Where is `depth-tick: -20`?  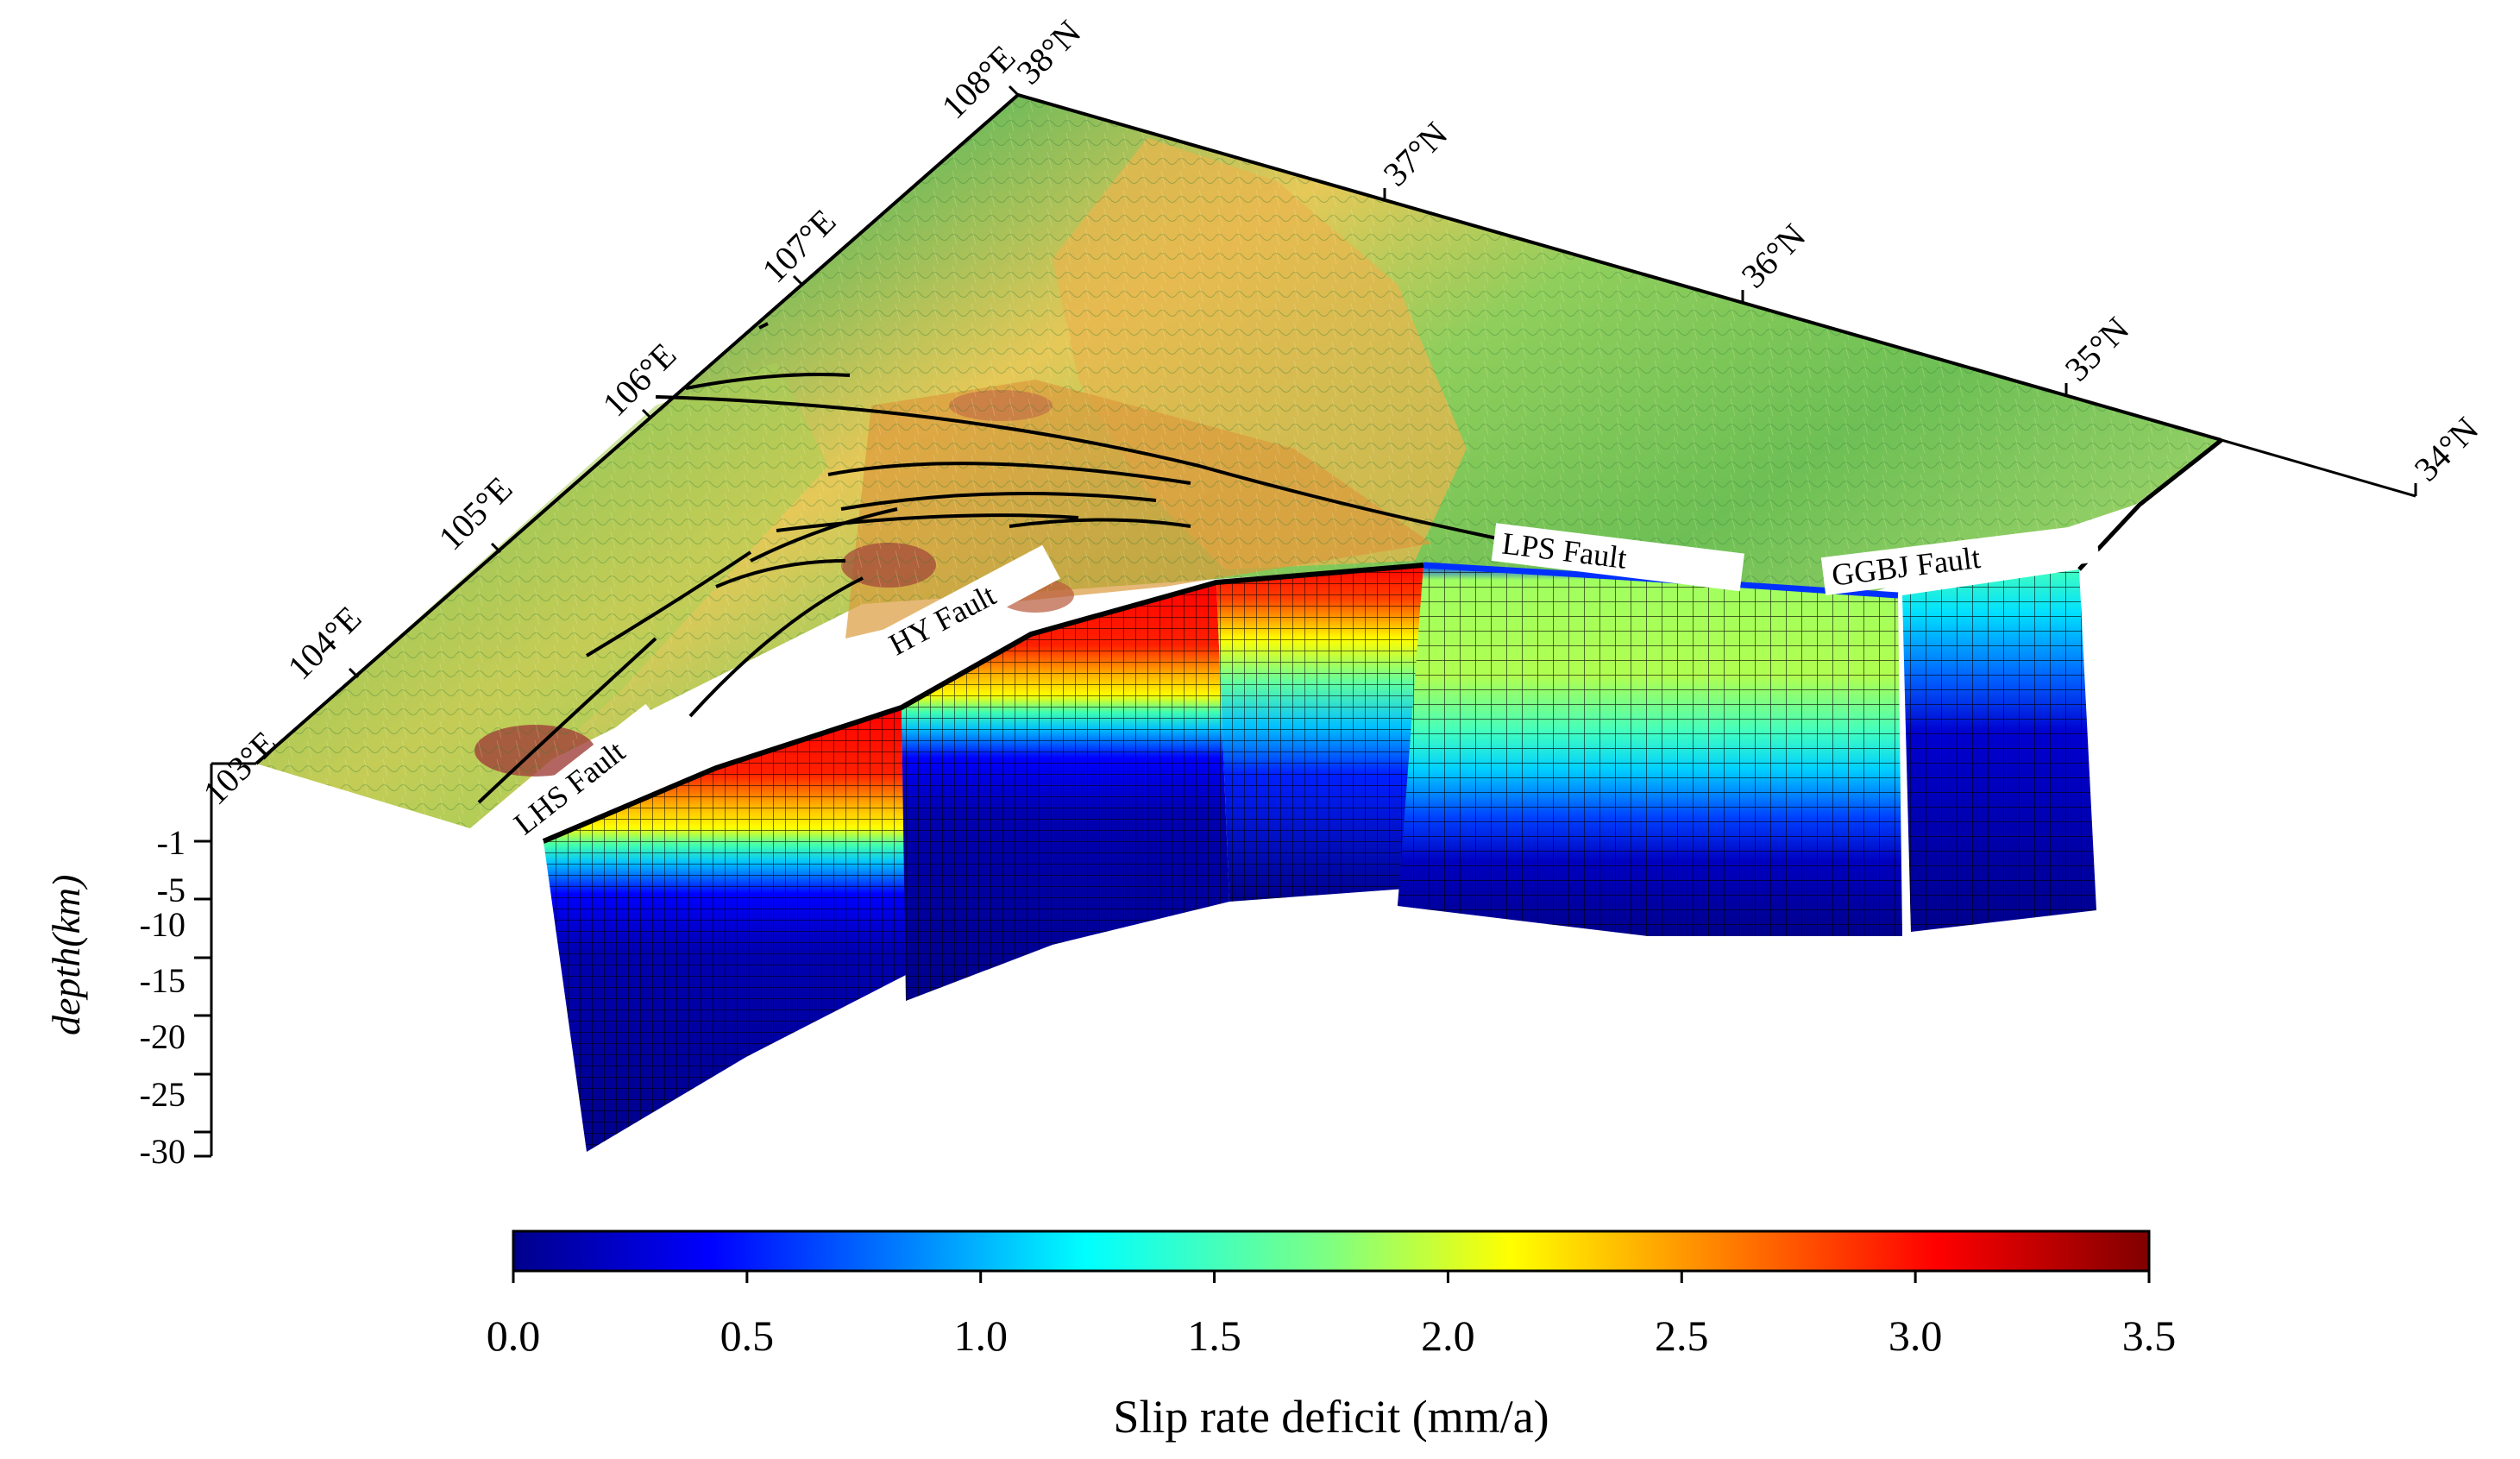
depth-tick: -20 is located at coordinates (162, 1036).